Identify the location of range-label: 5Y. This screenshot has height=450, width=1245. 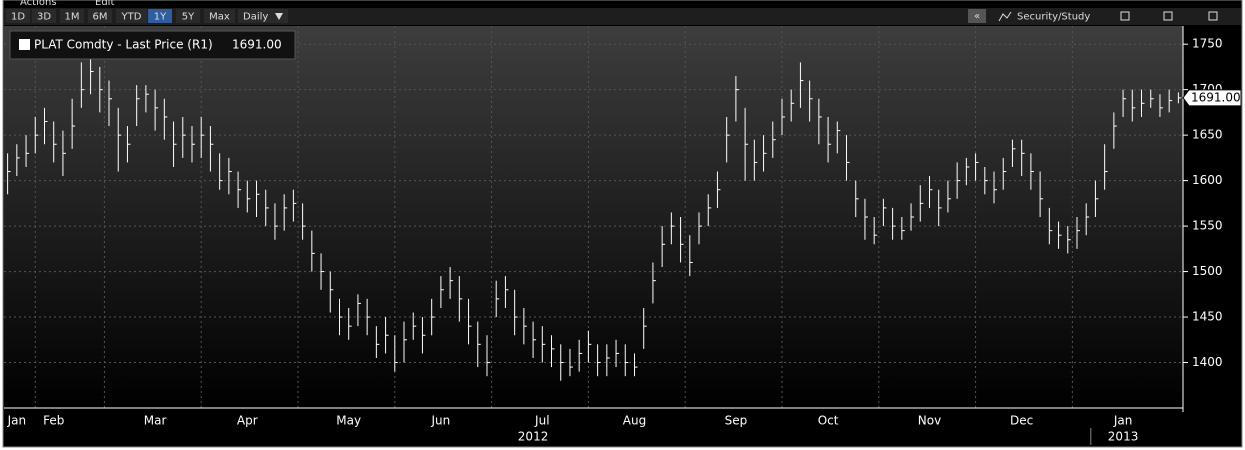
(188, 17).